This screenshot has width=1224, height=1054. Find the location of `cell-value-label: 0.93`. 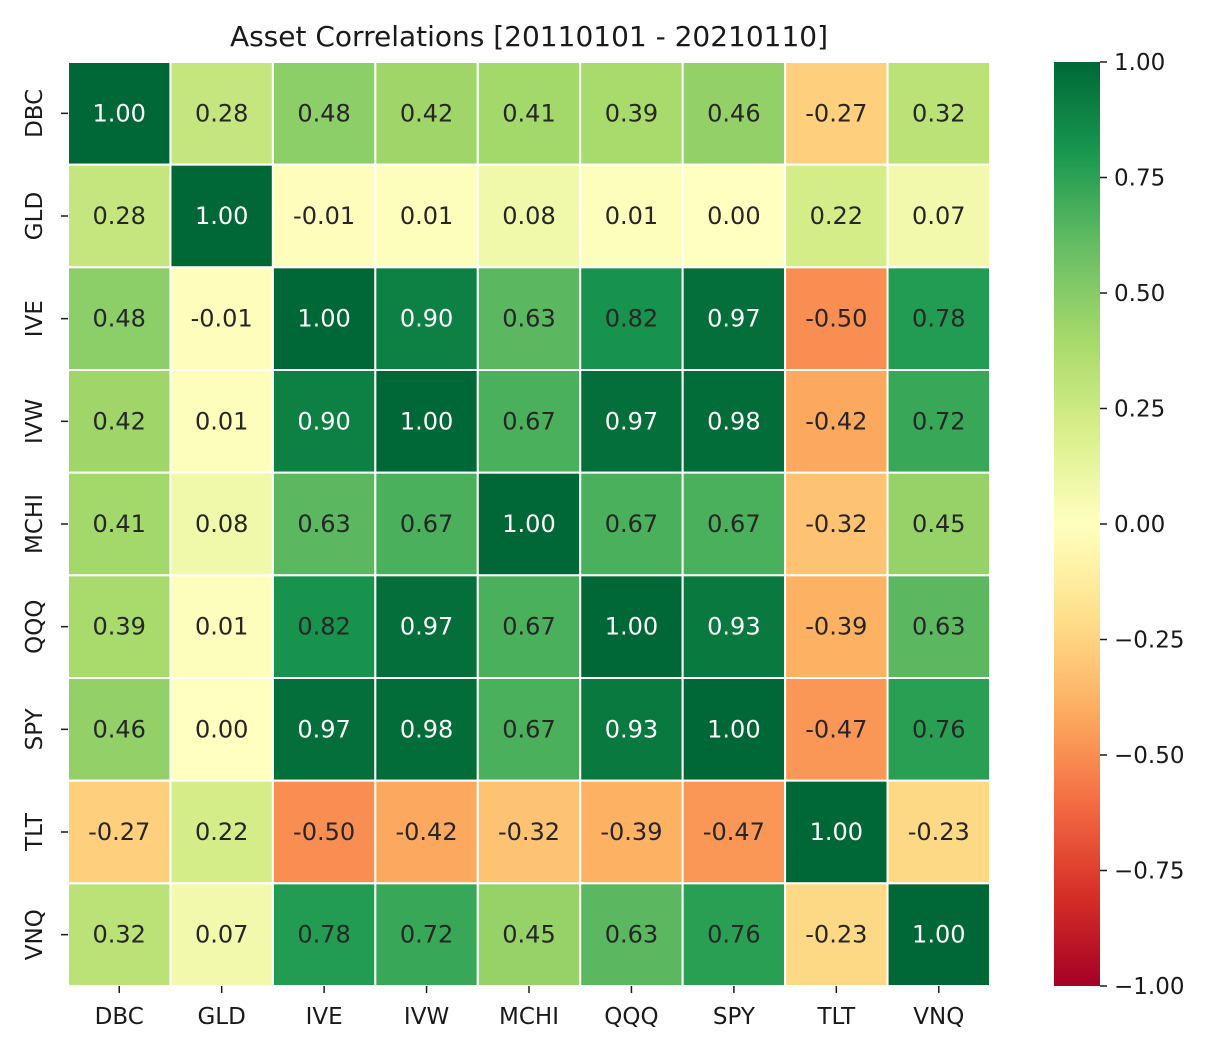

cell-value-label: 0.93 is located at coordinates (631, 729).